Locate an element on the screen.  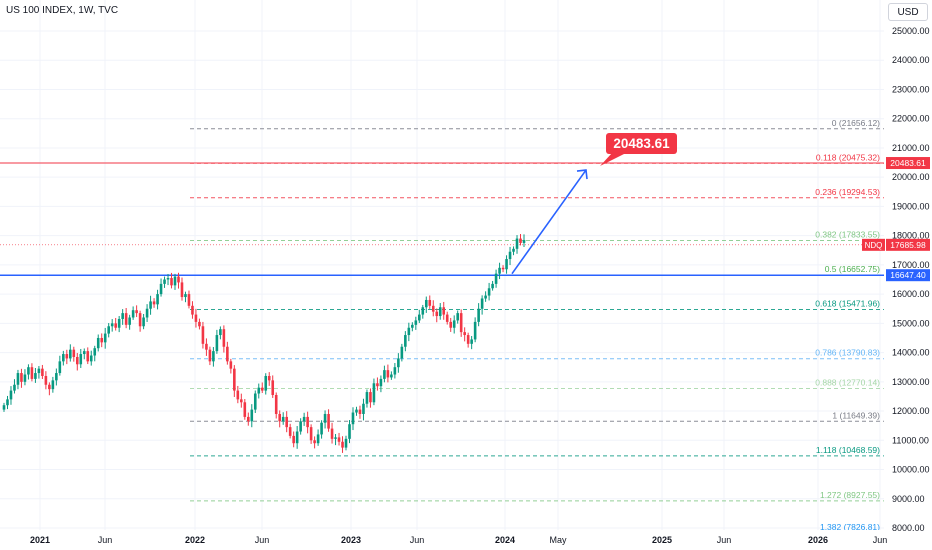
time-axis-tick: 2025 is located at coordinates (662, 540).